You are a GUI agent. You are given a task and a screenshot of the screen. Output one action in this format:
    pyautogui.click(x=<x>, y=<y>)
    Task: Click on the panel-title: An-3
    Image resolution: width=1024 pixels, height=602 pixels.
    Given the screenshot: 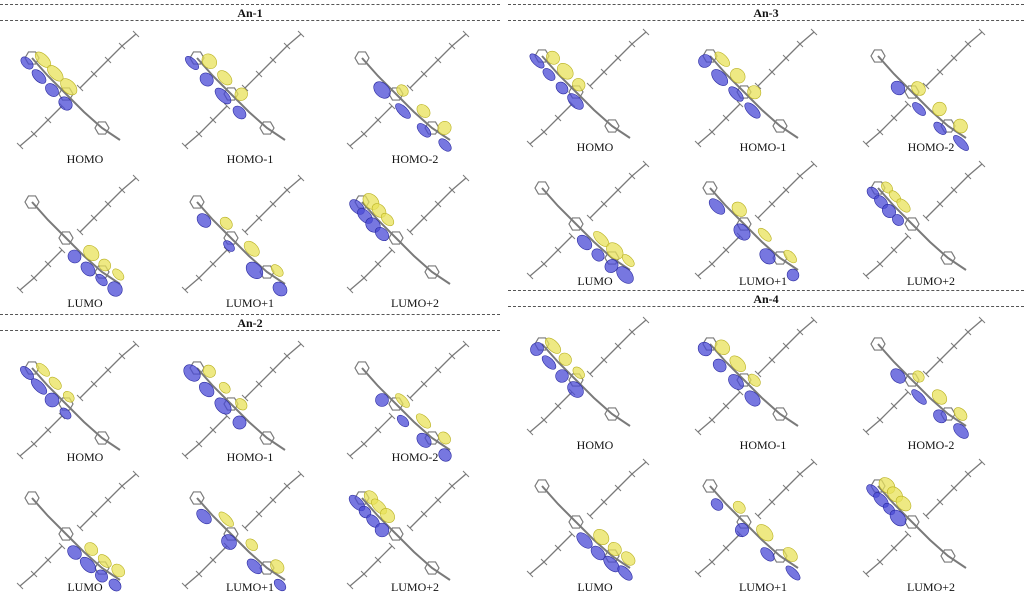 What is the action you would take?
    pyautogui.click(x=766, y=13)
    